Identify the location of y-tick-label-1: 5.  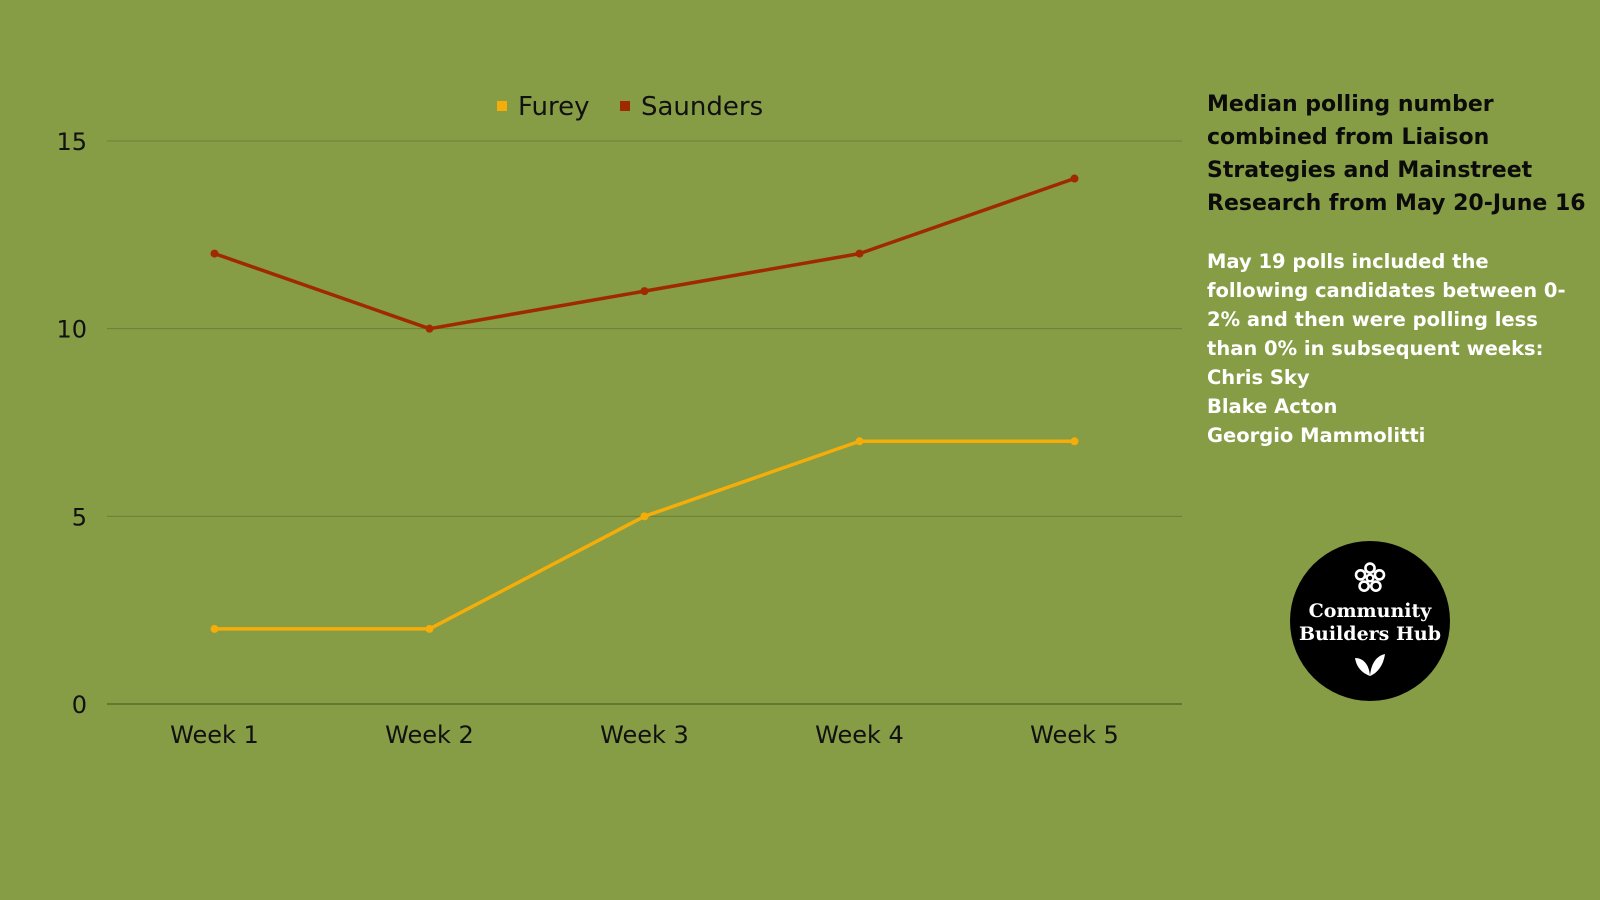
(79, 517).